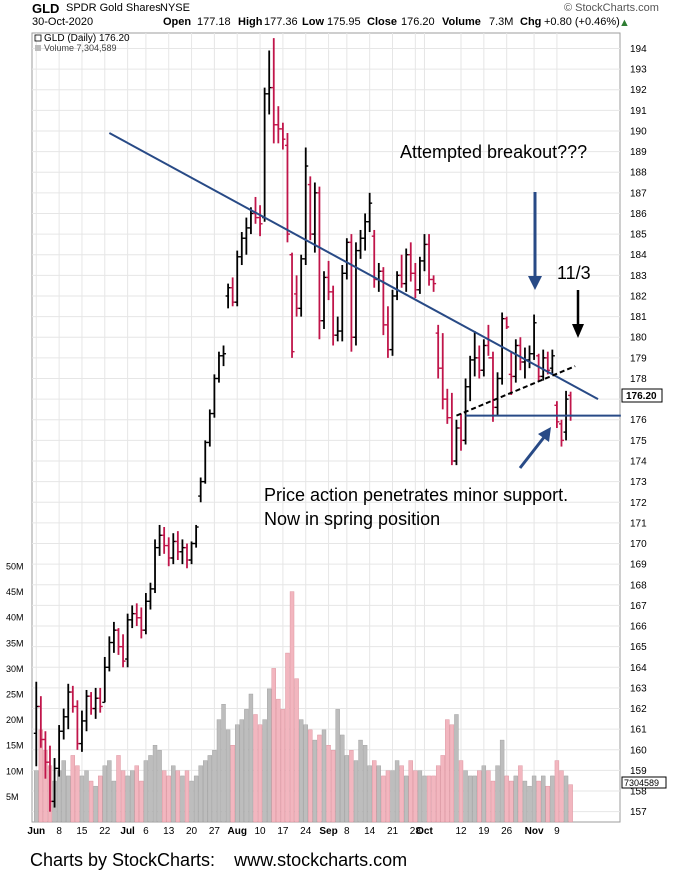 The height and width of the screenshot is (880, 676). Describe the element at coordinates (63, 22) in the screenshot. I see `quote-date: 30-Oct-2020` at that location.